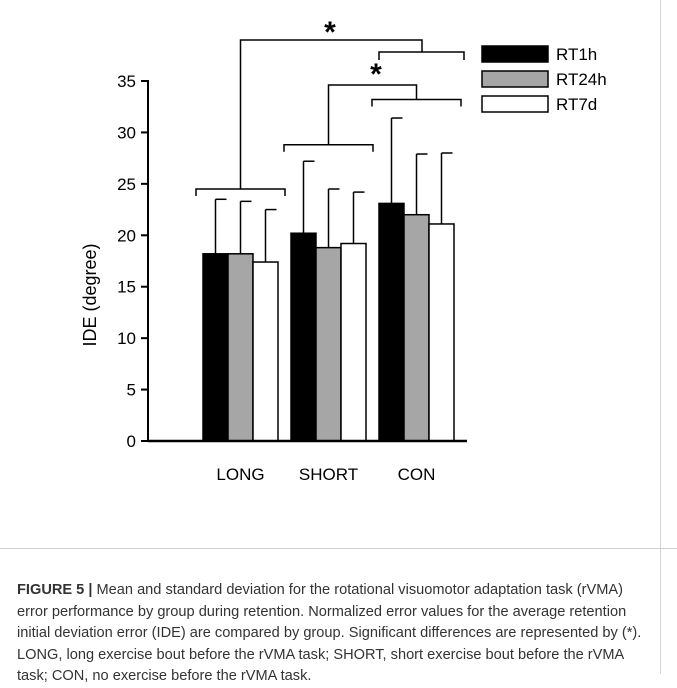  I want to click on x-axis: LONG SHORT CON, so click(307, 461).